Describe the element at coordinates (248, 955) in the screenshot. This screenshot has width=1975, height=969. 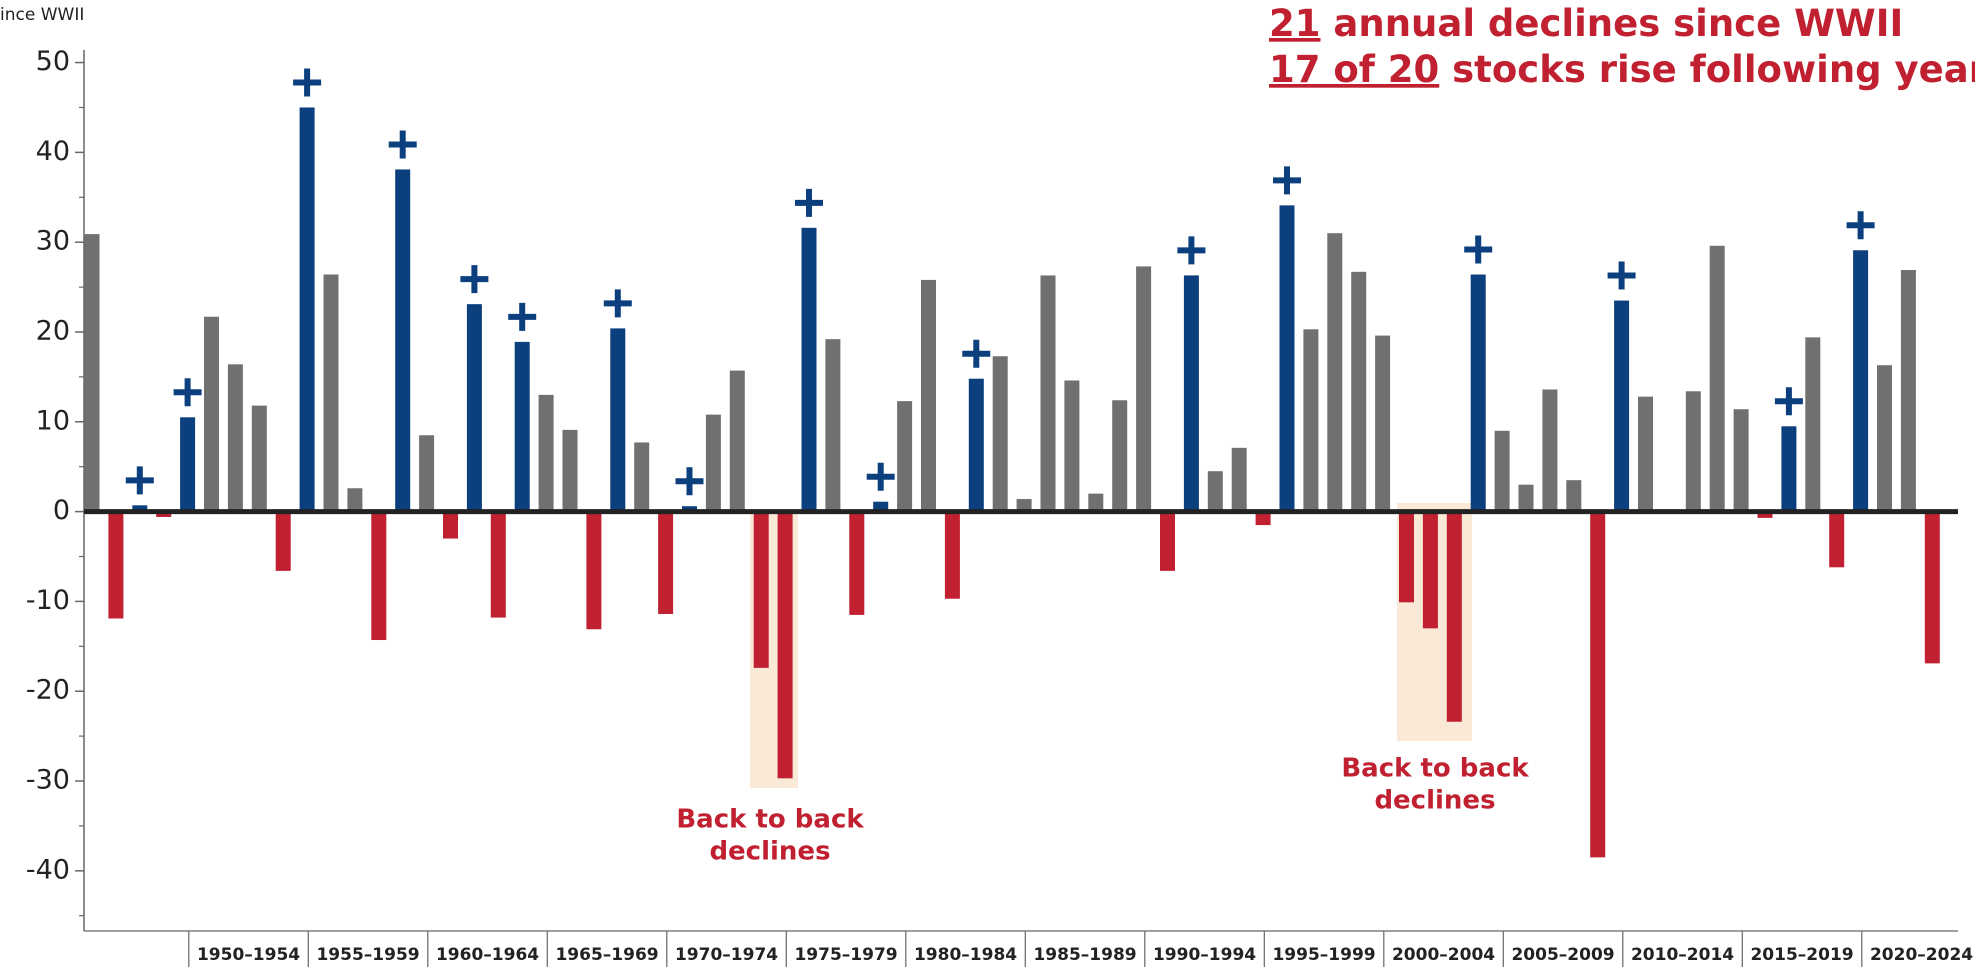
I see `group-label: 1950–1954` at that location.